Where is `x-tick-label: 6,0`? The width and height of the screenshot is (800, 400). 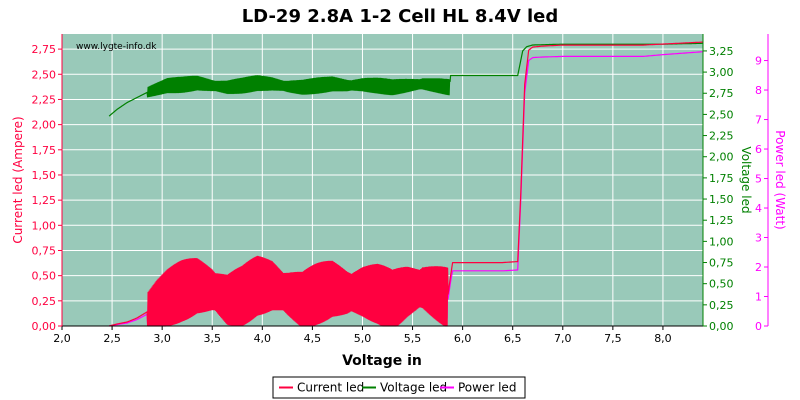
x-tick-label: 6,0 is located at coordinates (463, 338).